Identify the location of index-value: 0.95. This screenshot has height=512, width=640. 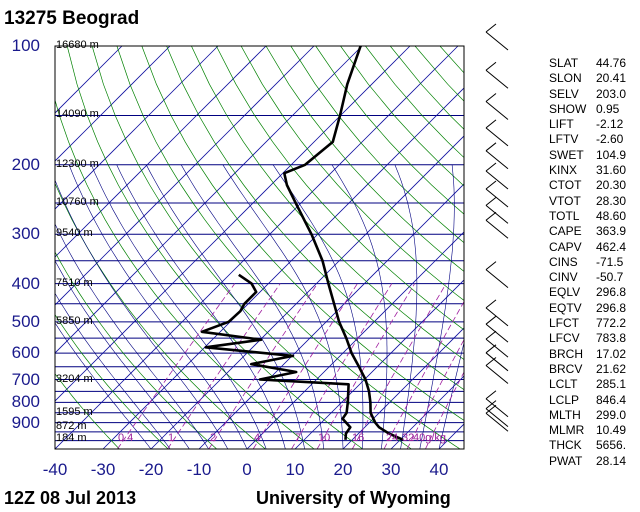
(608, 108).